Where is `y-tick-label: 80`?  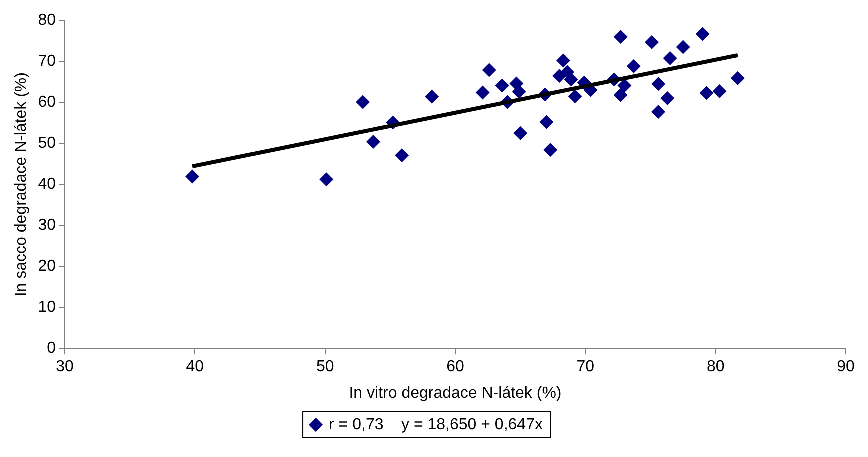
y-tick-label: 80 is located at coordinates (47, 21).